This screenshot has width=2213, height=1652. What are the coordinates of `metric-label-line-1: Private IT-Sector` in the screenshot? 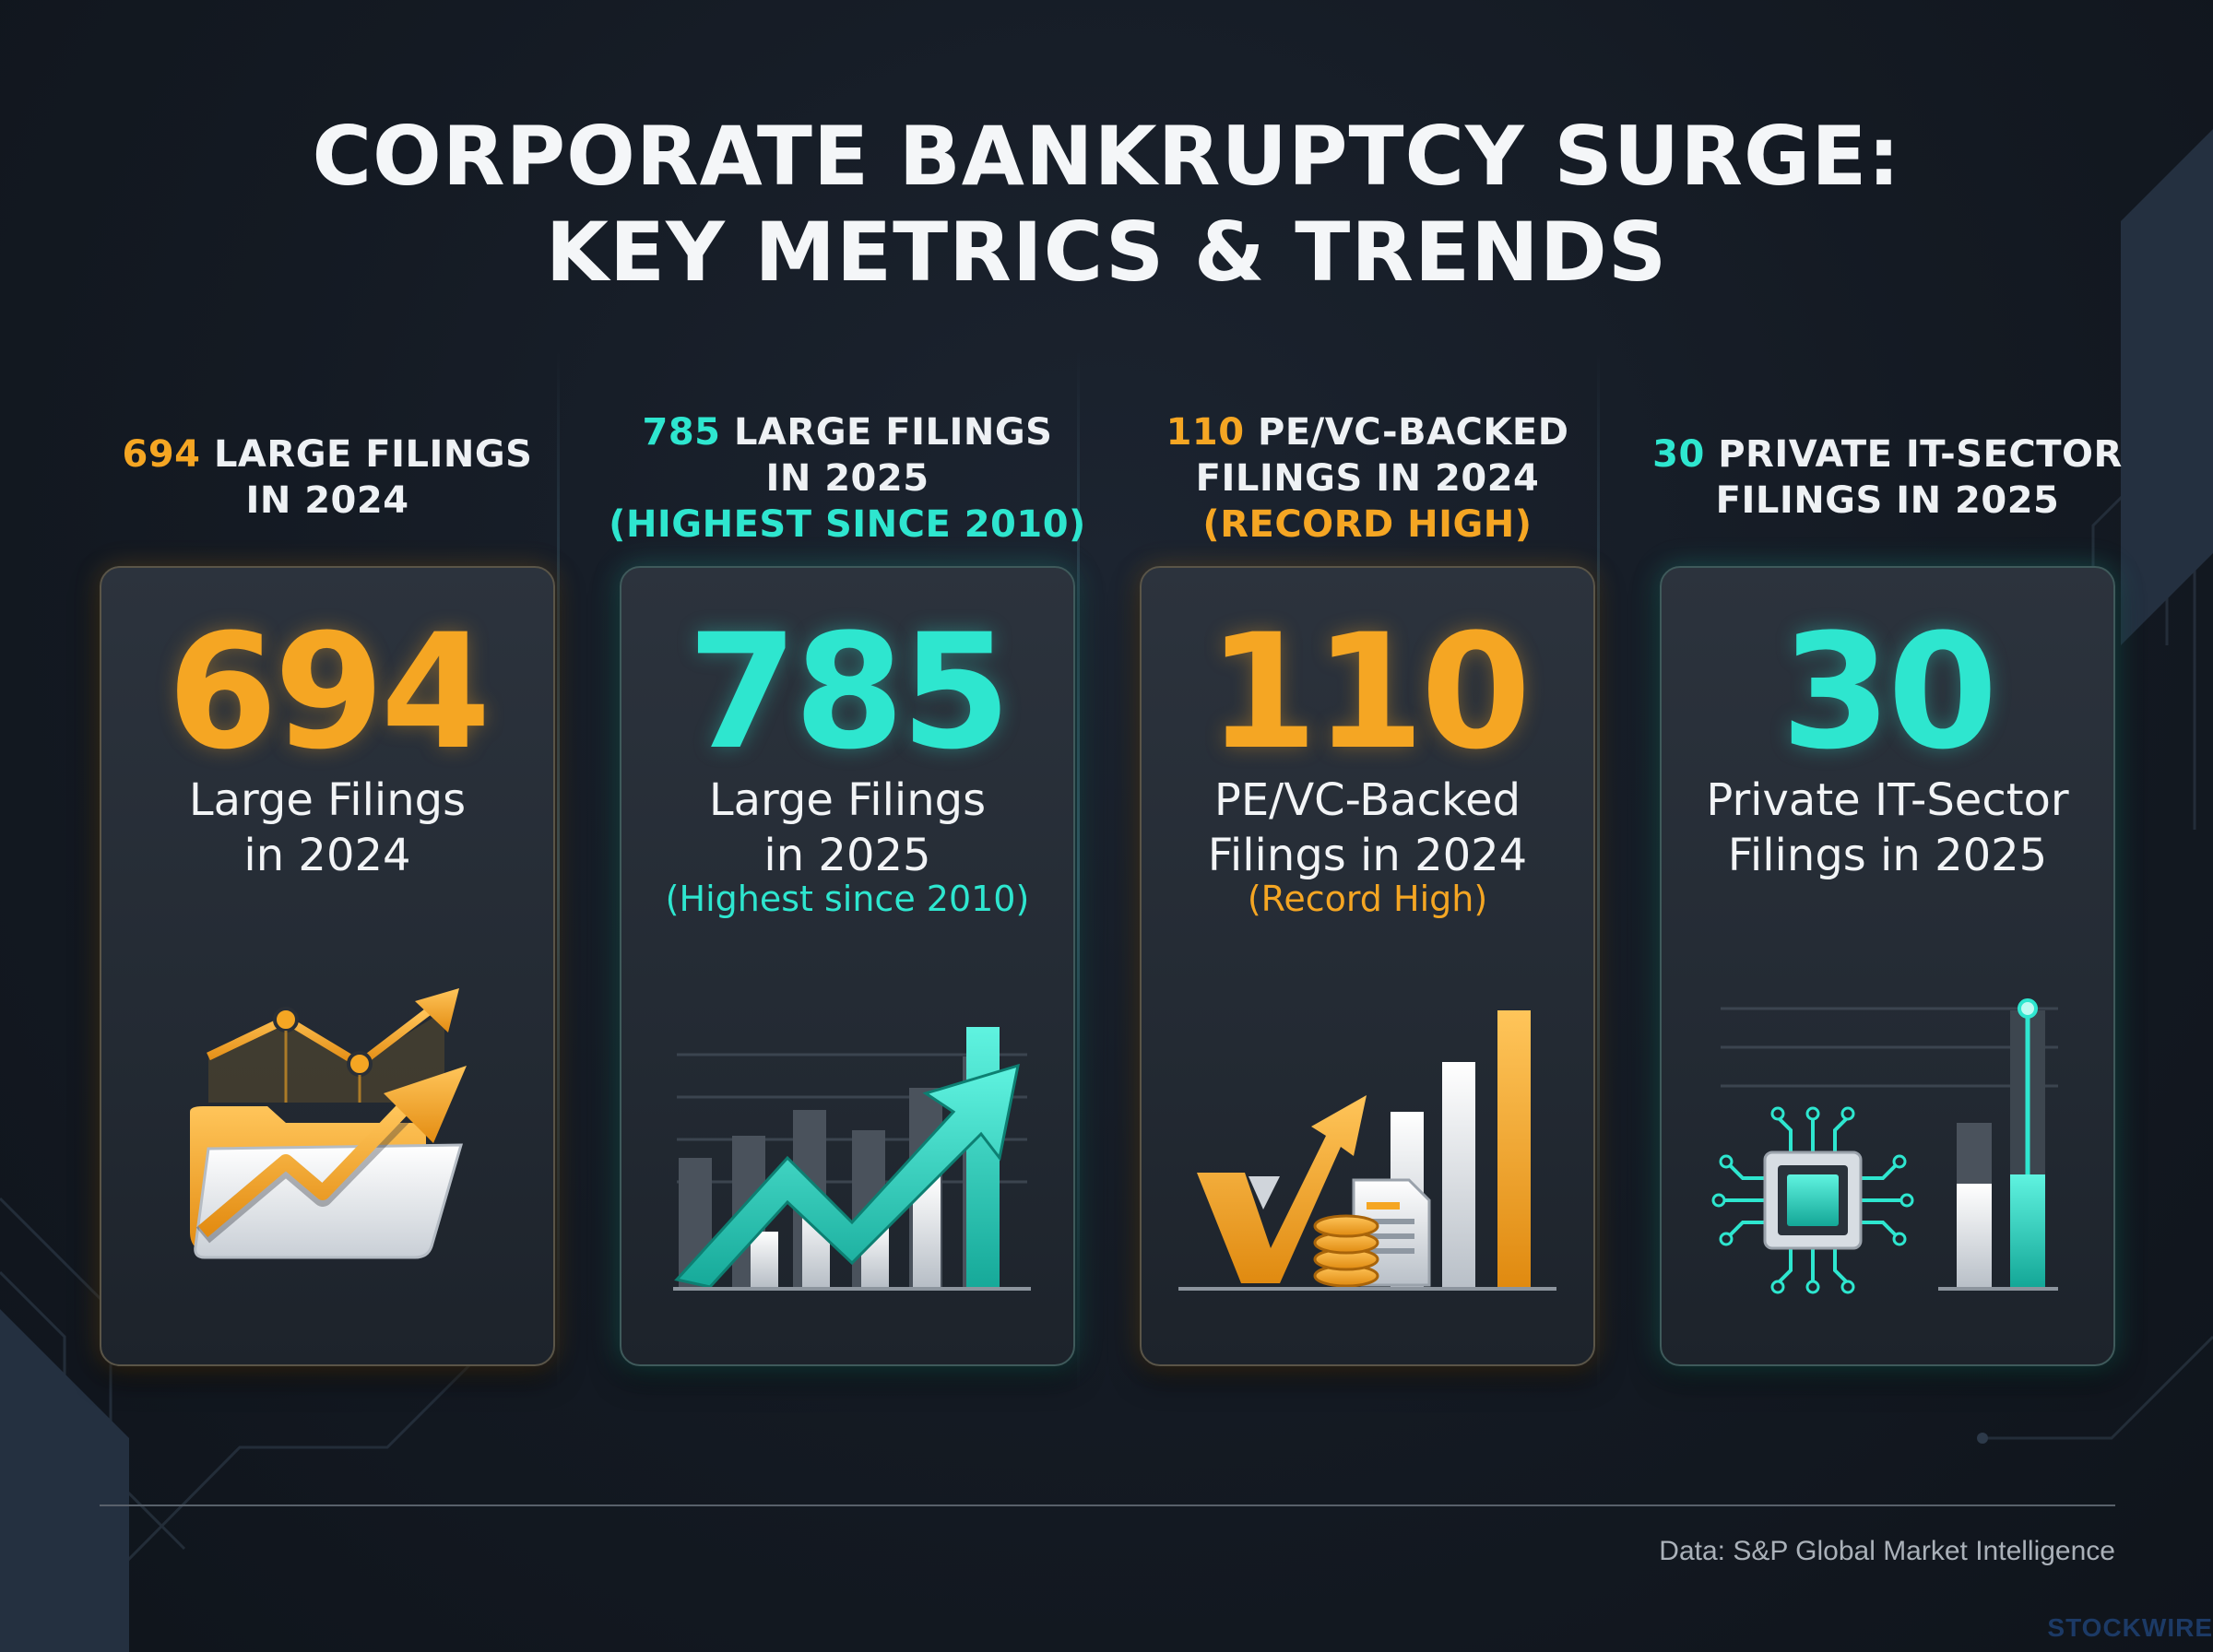 It's located at (1887, 800).